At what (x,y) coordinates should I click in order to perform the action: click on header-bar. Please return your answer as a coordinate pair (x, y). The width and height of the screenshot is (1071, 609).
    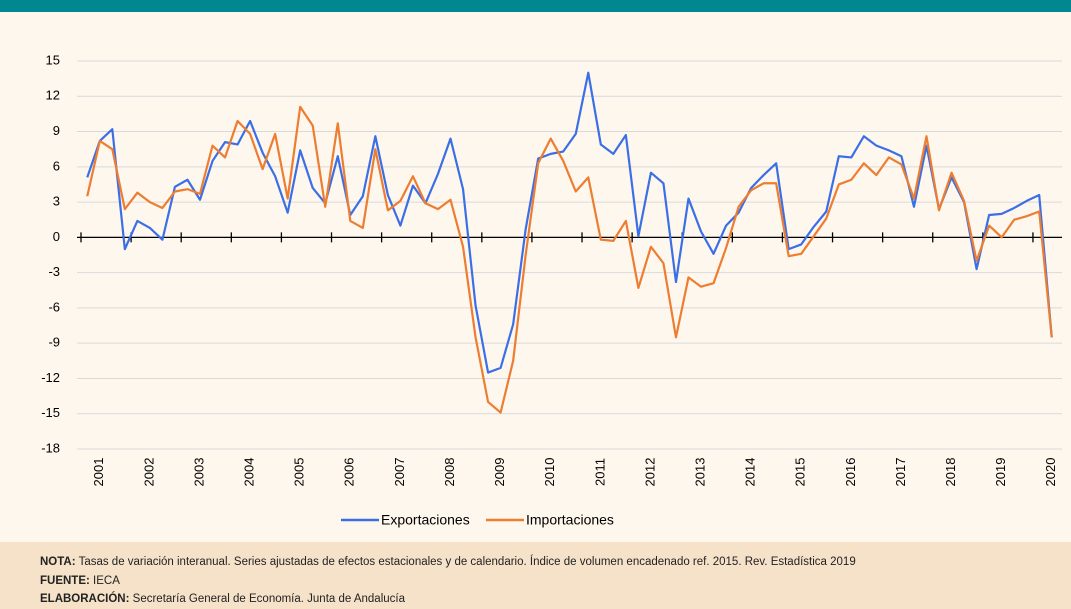
    Looking at the image, I should click on (535, 6).